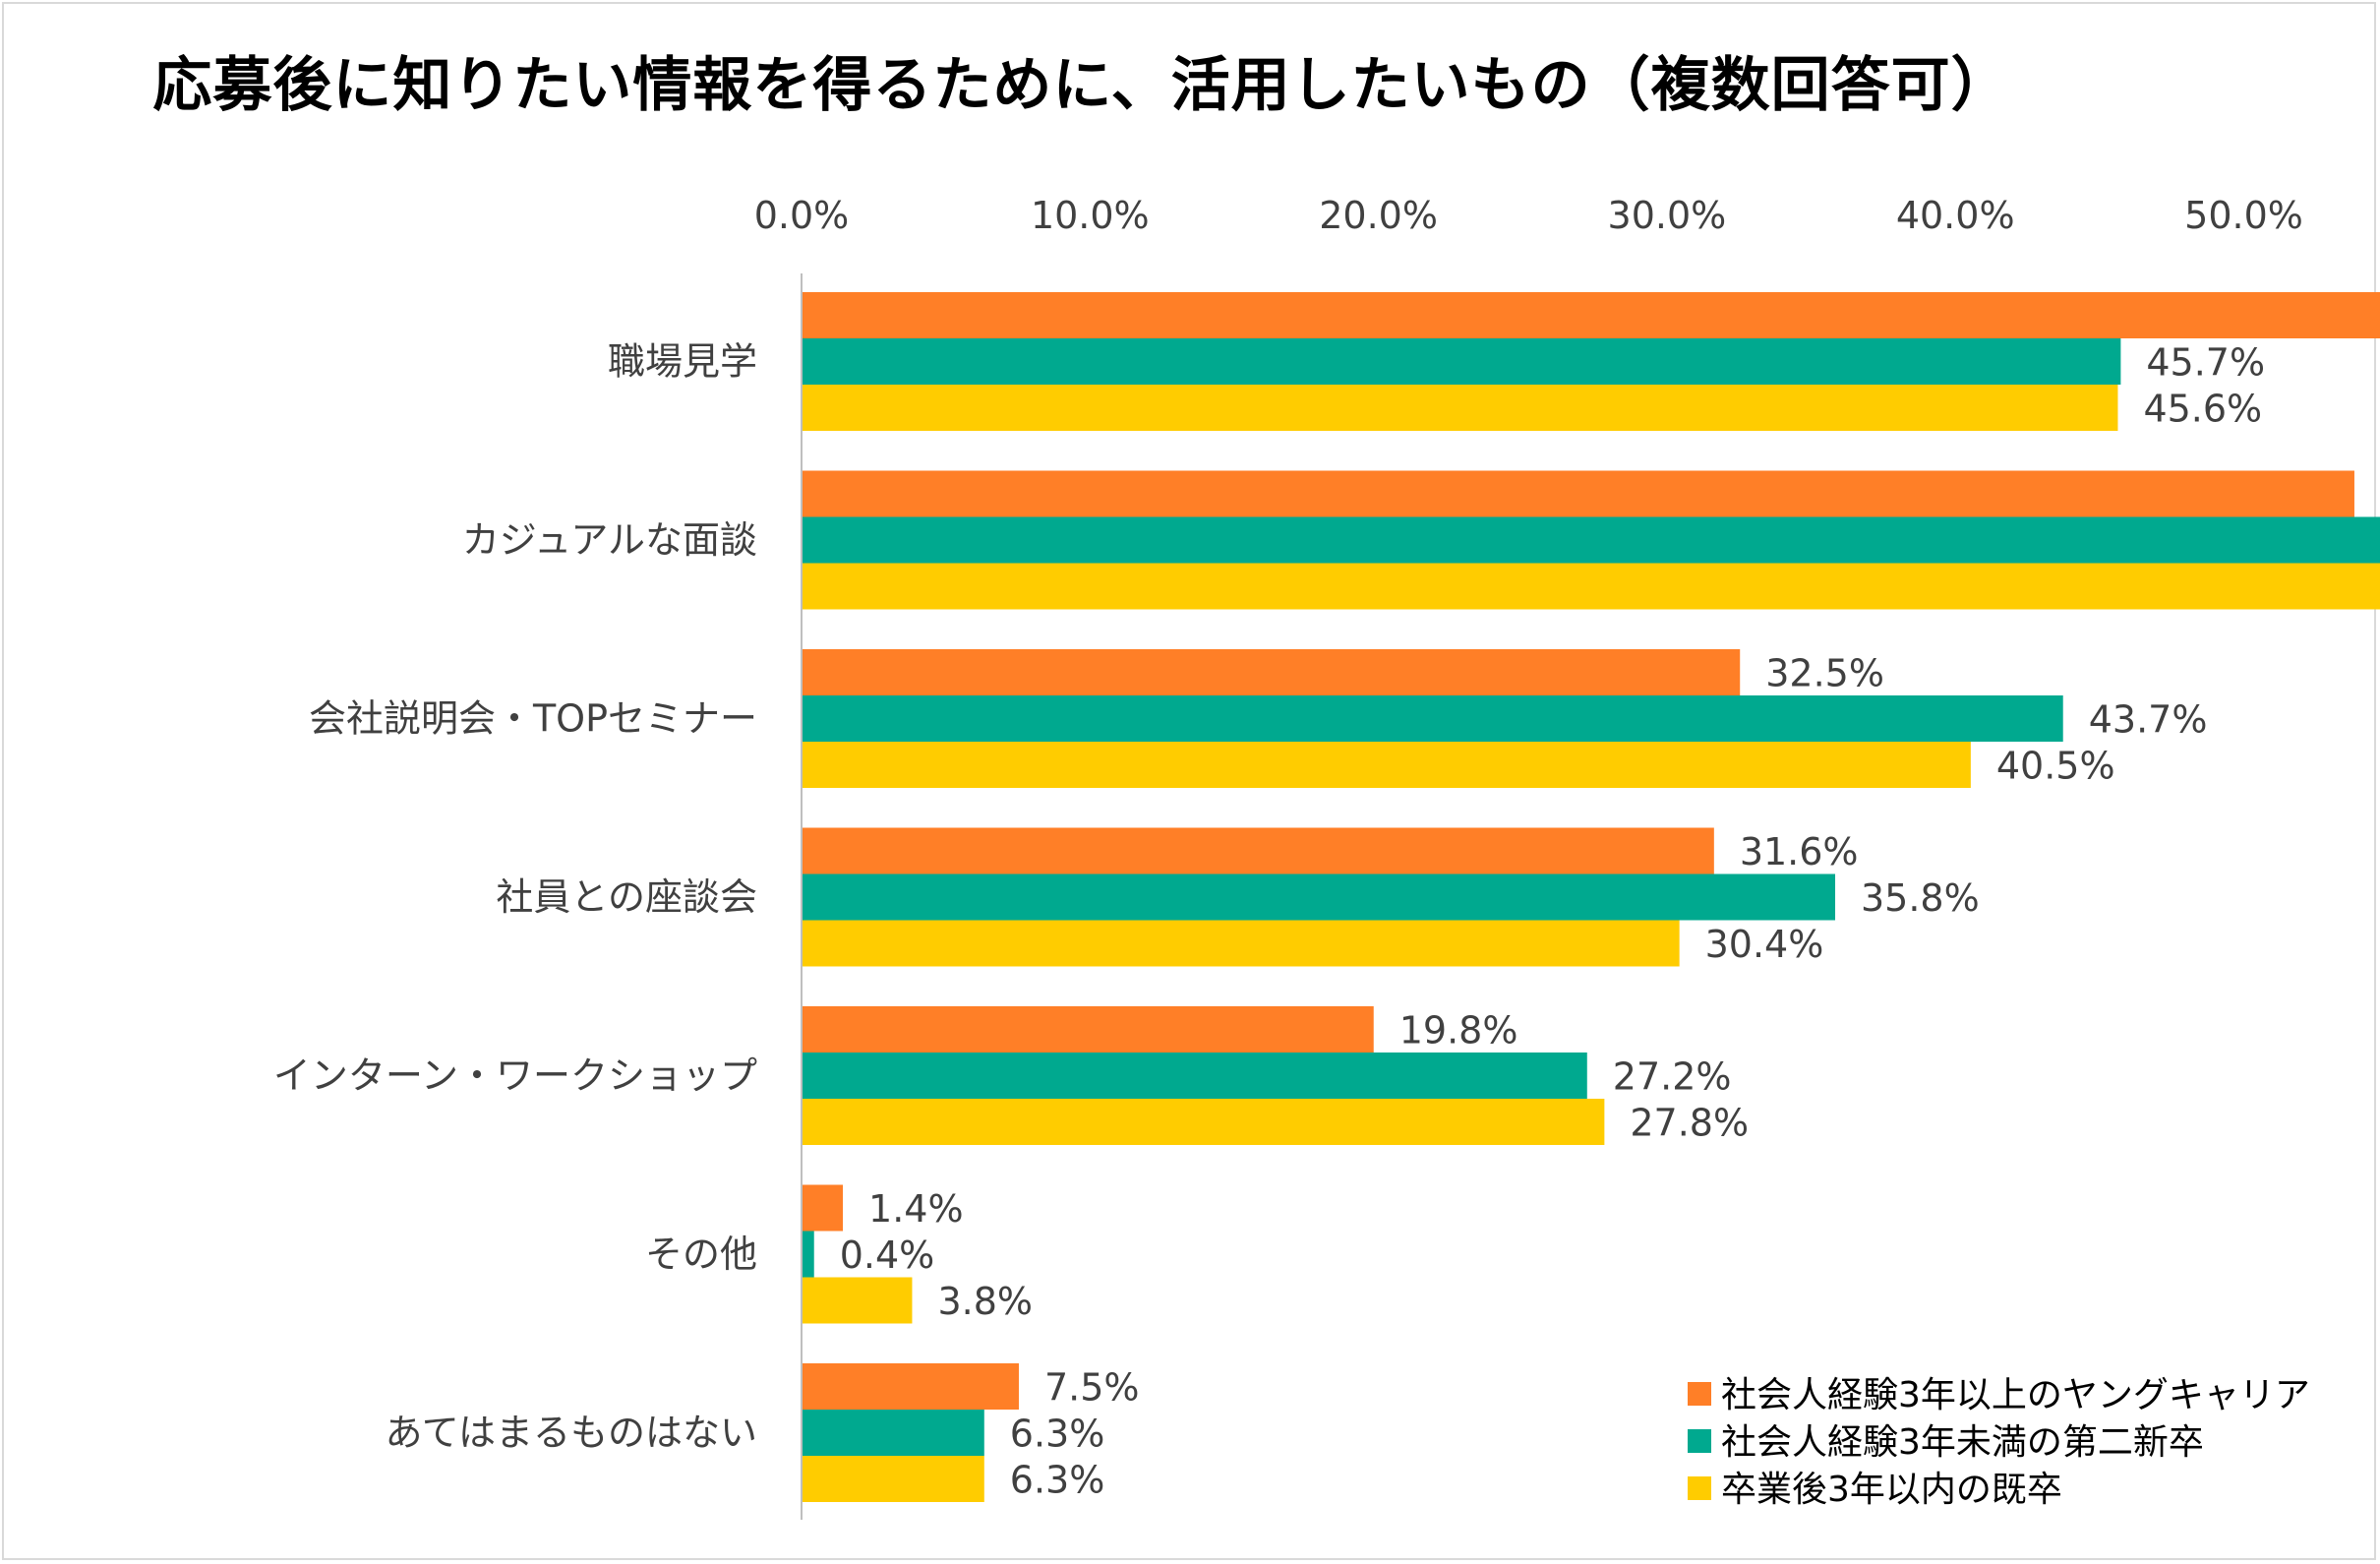  Describe the element at coordinates (1824, 673) in the screenshot. I see `data-label: 32.5%` at that location.